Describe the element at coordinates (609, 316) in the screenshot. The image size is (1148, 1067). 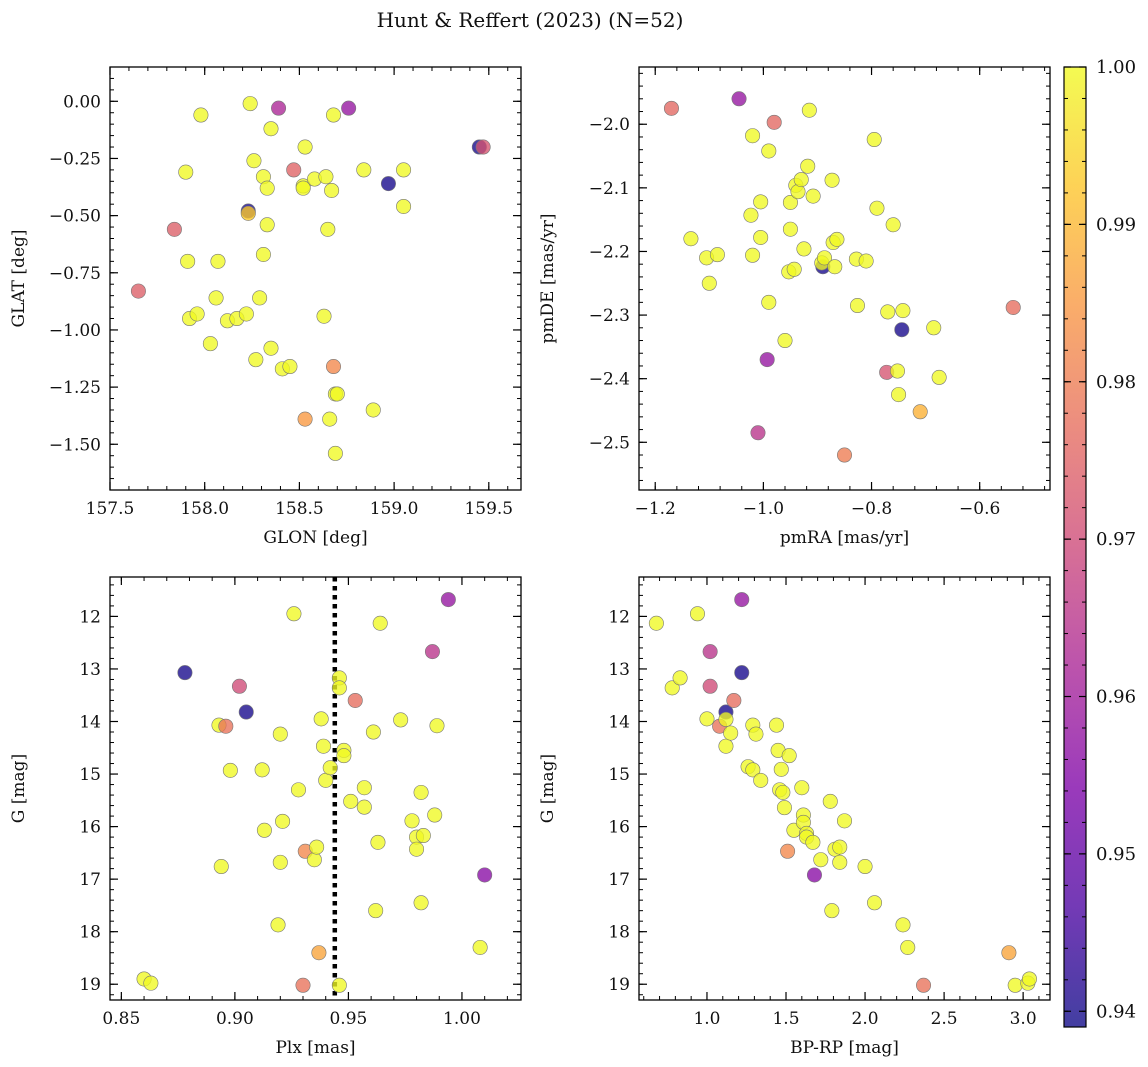
I see `y-tick-label: −2.3` at that location.